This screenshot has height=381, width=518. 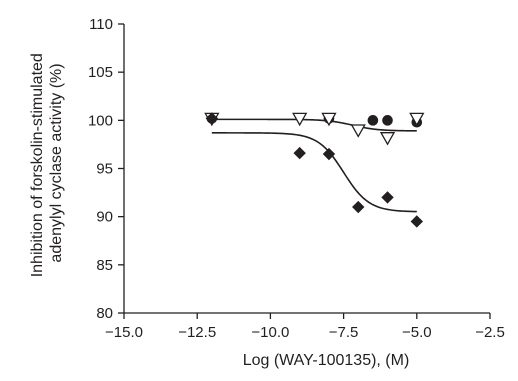 I want to click on y-tick-label: 85, so click(x=104, y=265).